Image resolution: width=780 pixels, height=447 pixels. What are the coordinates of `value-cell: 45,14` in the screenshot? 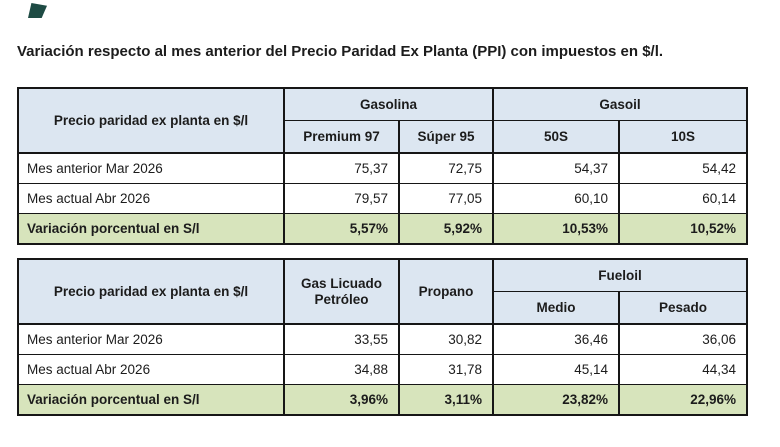 It's located at (556, 369).